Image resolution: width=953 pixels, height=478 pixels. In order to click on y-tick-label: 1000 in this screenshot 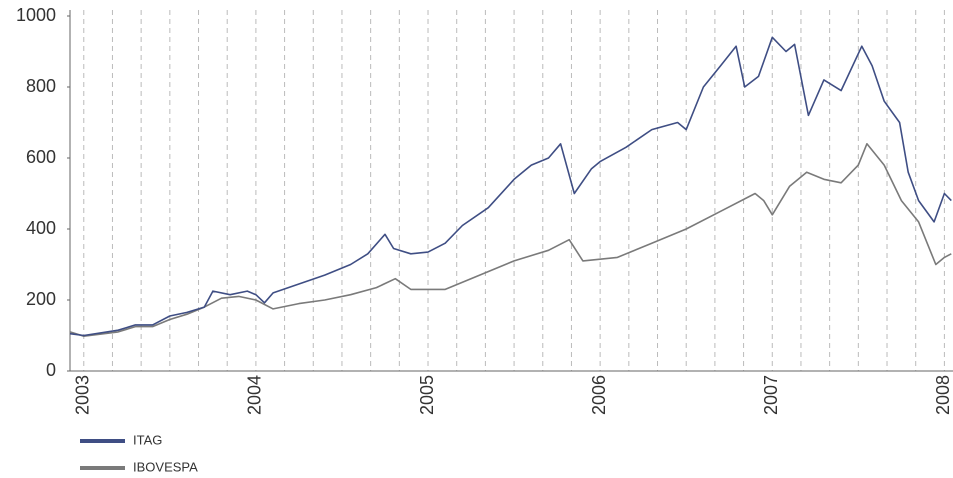, I will do `click(36, 15)`.